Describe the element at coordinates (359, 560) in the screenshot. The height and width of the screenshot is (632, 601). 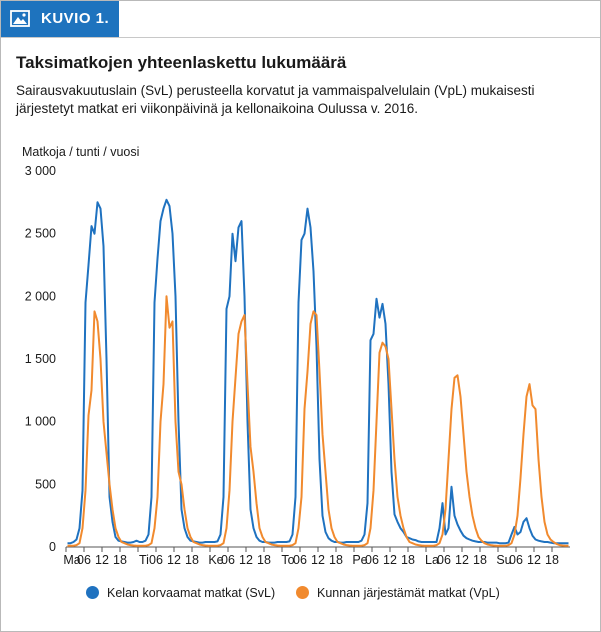
I see `x-tick-label: Pe` at that location.